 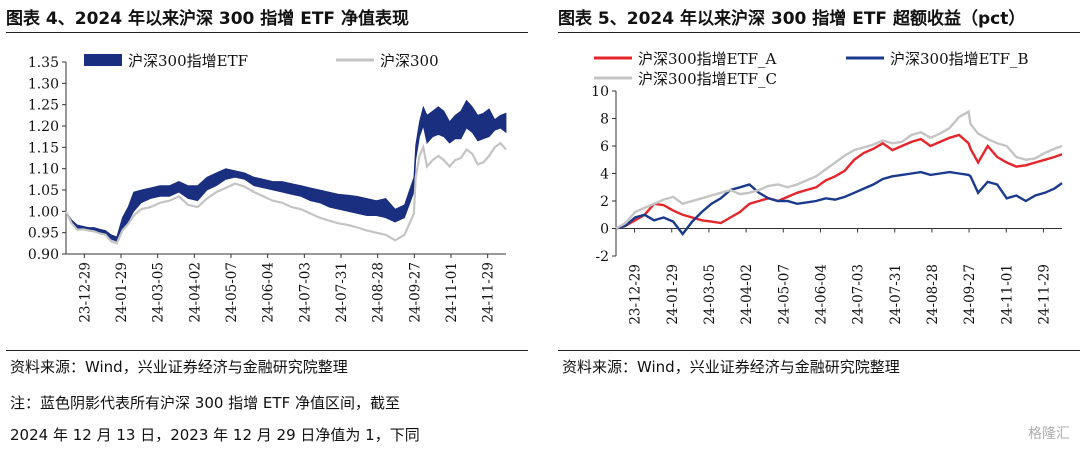 I want to click on y-tick-label: 1.10, so click(x=43, y=170).